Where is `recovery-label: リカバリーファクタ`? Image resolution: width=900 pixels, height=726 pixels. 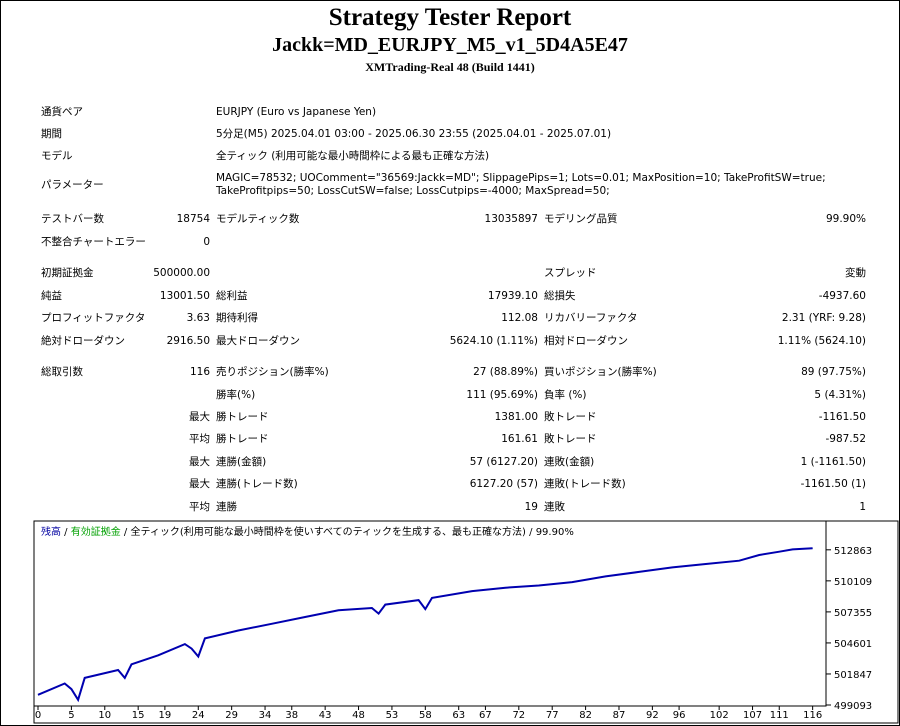
recovery-label: リカバリーファクタ is located at coordinates (591, 318).